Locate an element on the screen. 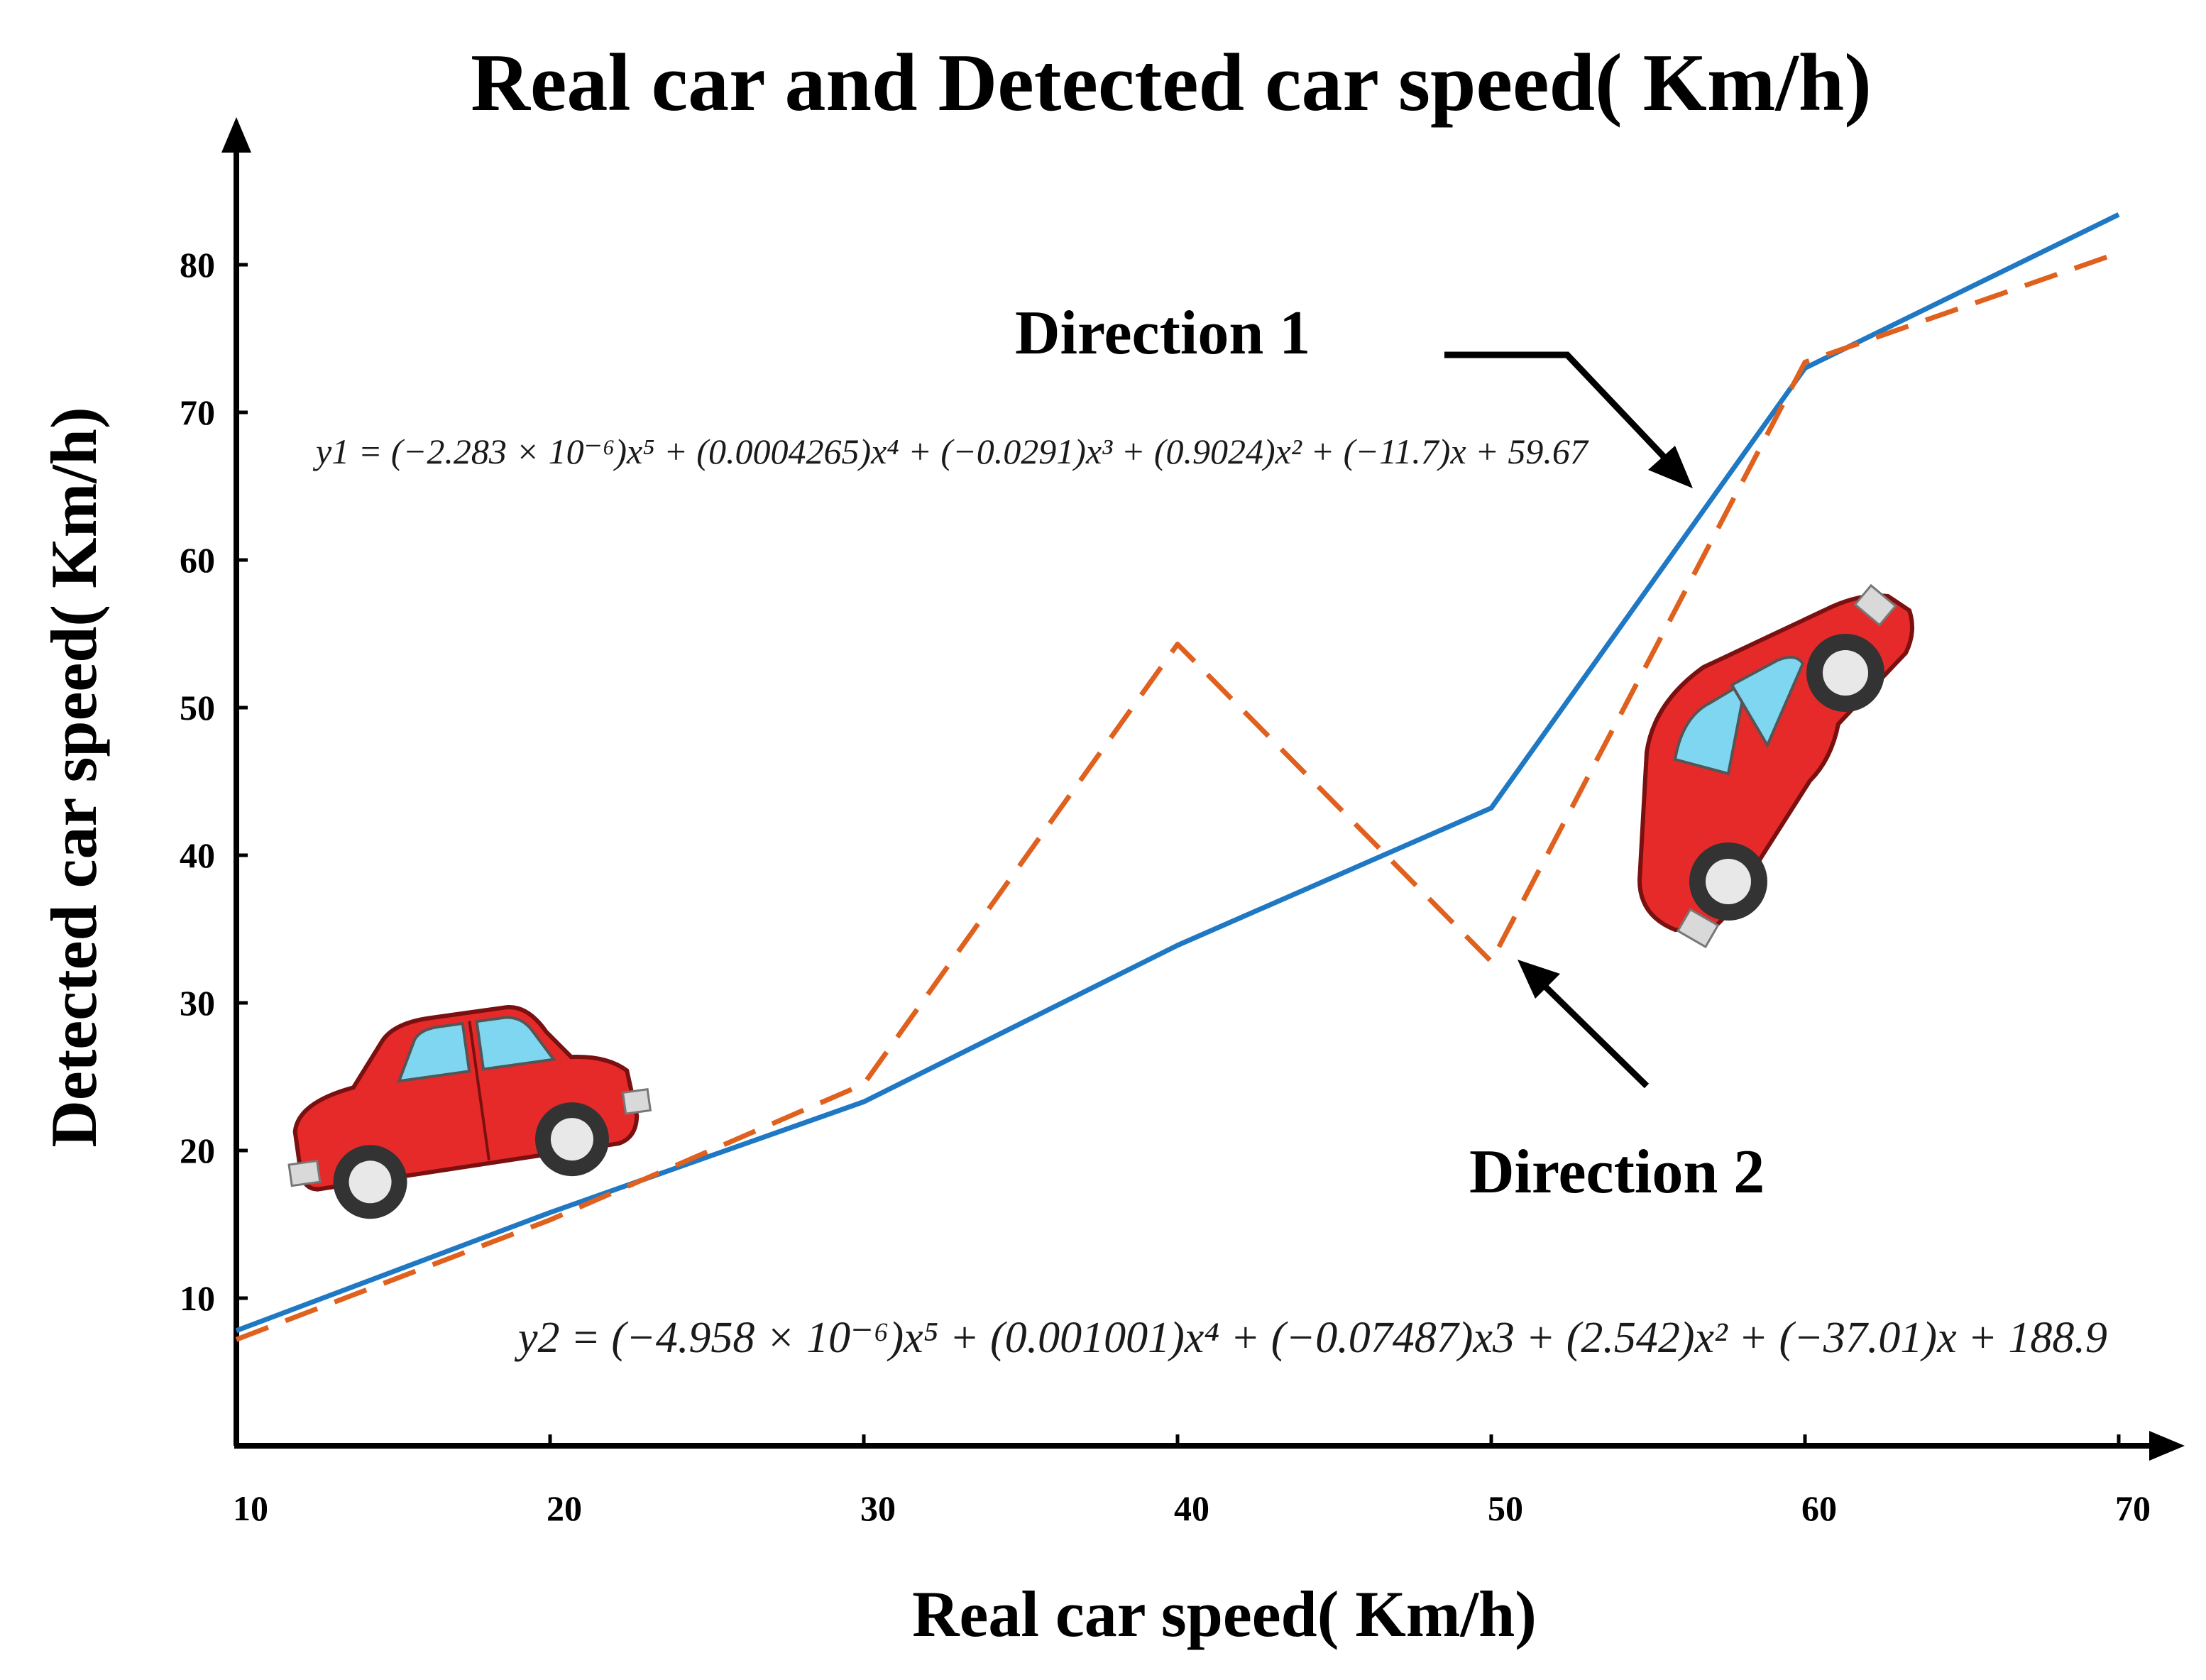 The image size is (2206, 1680). x-tick-label: 50 is located at coordinates (1505, 1508).